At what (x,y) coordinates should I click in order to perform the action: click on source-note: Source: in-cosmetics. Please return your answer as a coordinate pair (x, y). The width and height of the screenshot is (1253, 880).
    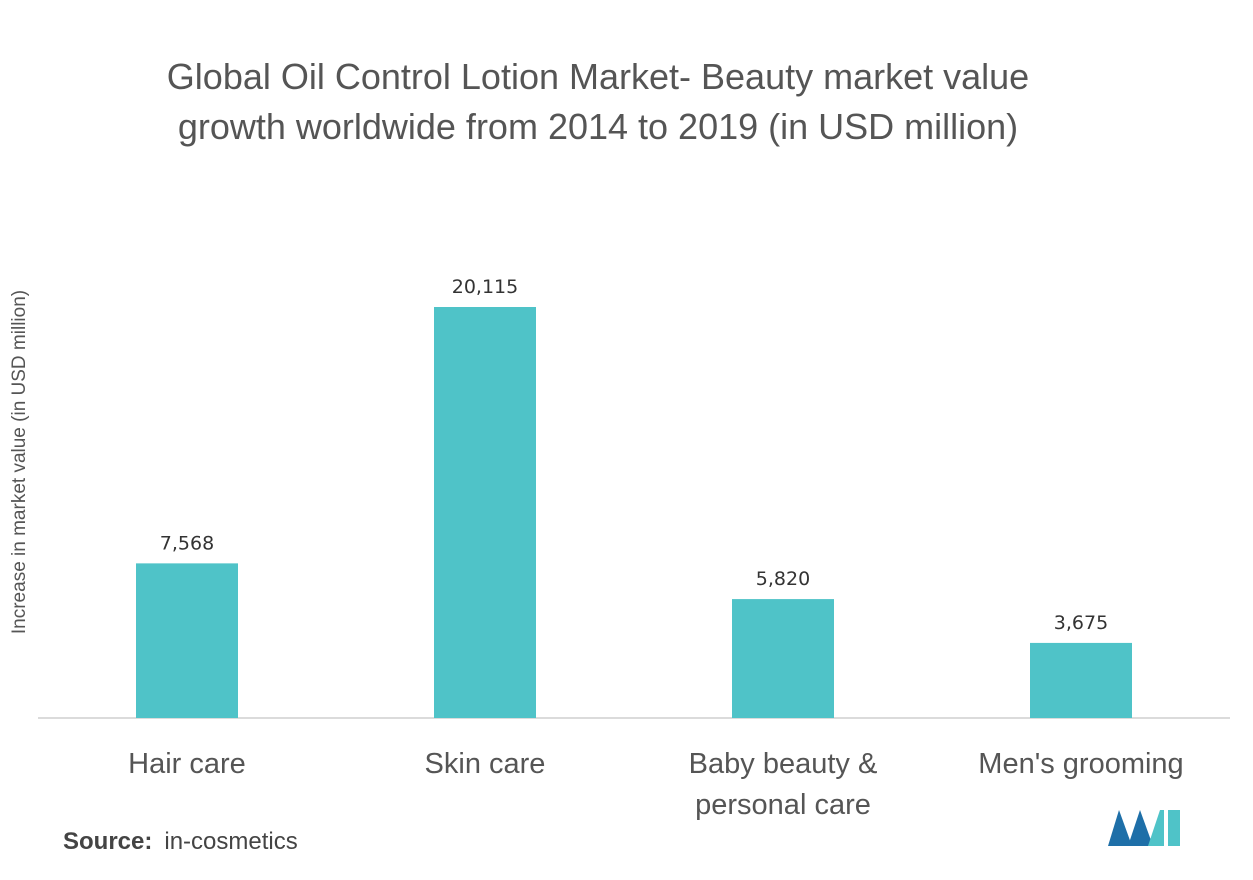
    Looking at the image, I should click on (180, 842).